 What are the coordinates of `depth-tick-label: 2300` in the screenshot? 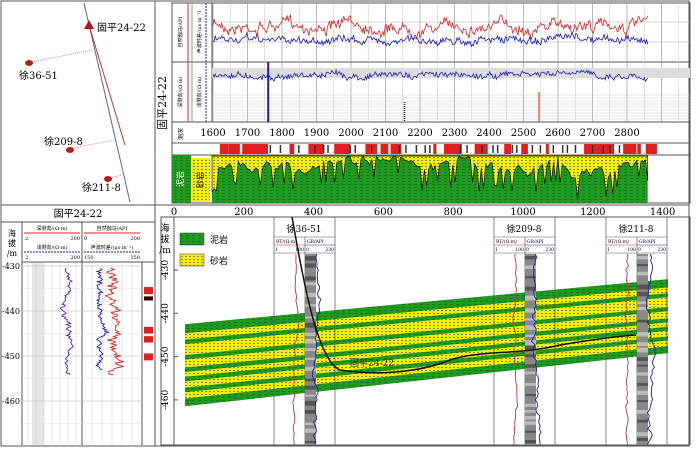 It's located at (454, 133).